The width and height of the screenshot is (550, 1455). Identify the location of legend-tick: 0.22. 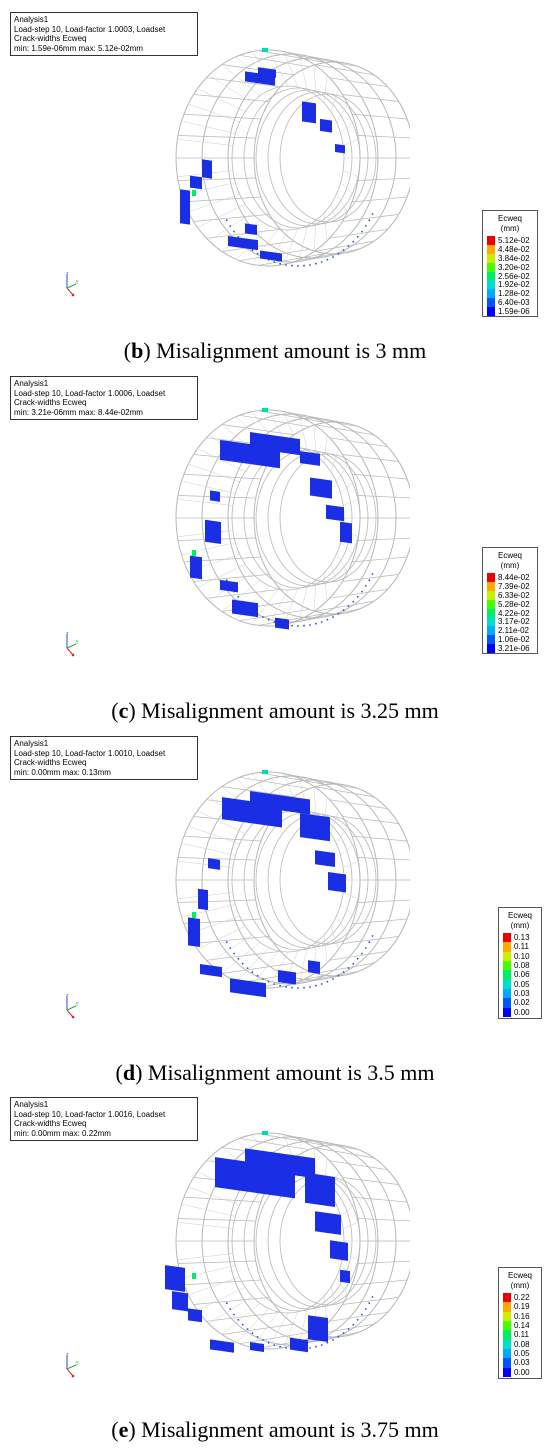
(522, 1297).